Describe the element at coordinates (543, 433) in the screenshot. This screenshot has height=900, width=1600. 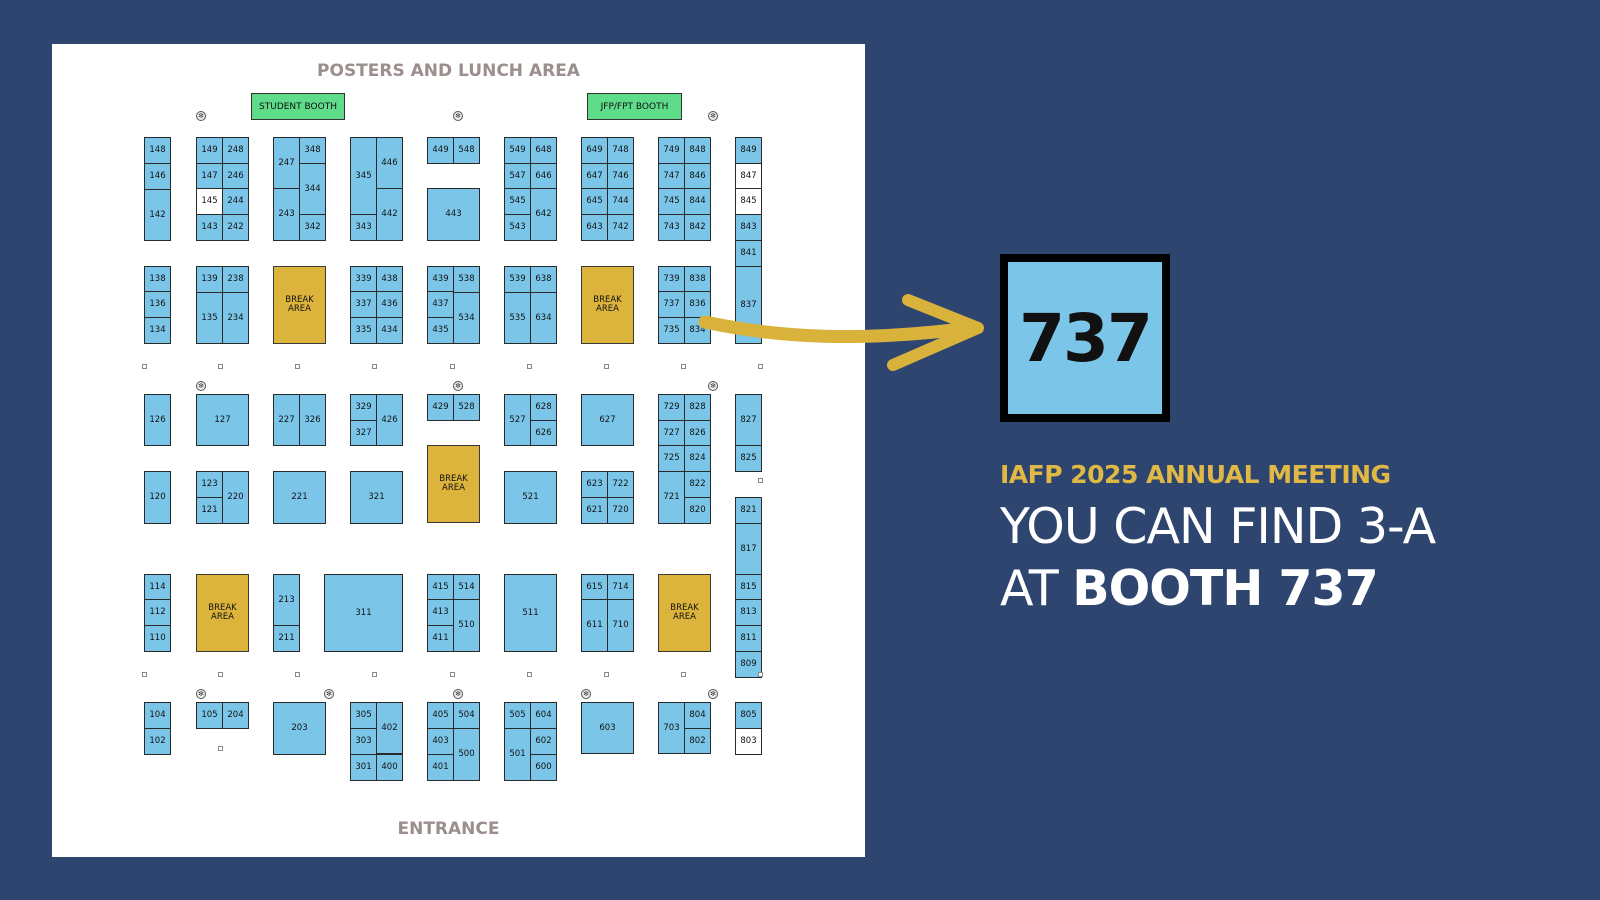
I see `booth-626: 626` at that location.